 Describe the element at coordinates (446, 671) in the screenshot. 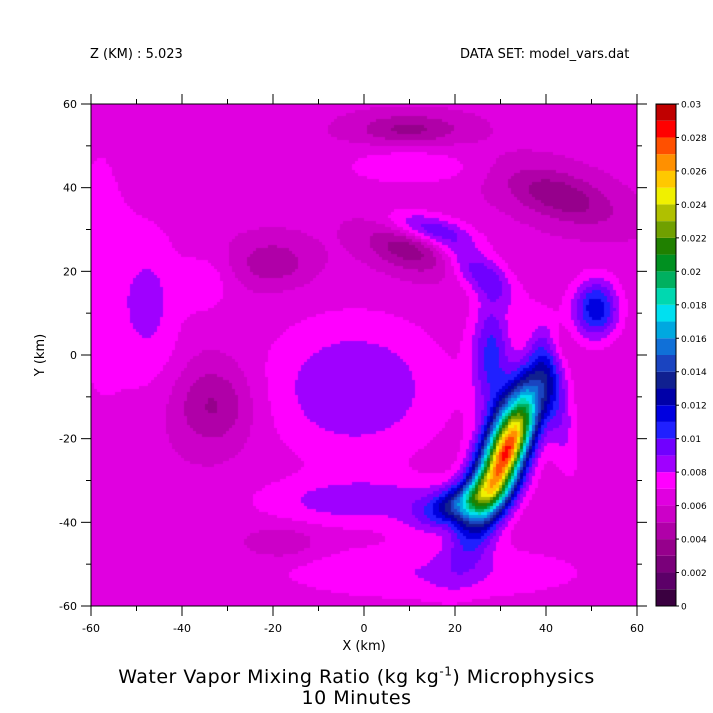

I see `title-exponent: -1` at that location.